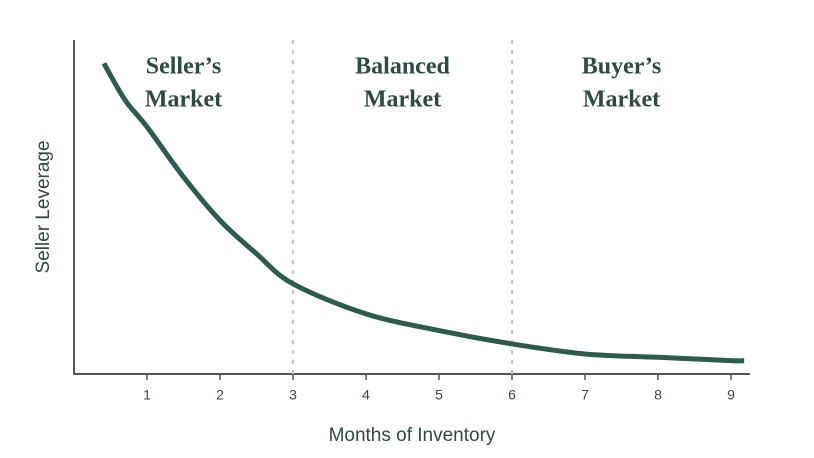 Image resolution: width=814 pixels, height=458 pixels. I want to click on region-label: Seller’s, so click(184, 67).